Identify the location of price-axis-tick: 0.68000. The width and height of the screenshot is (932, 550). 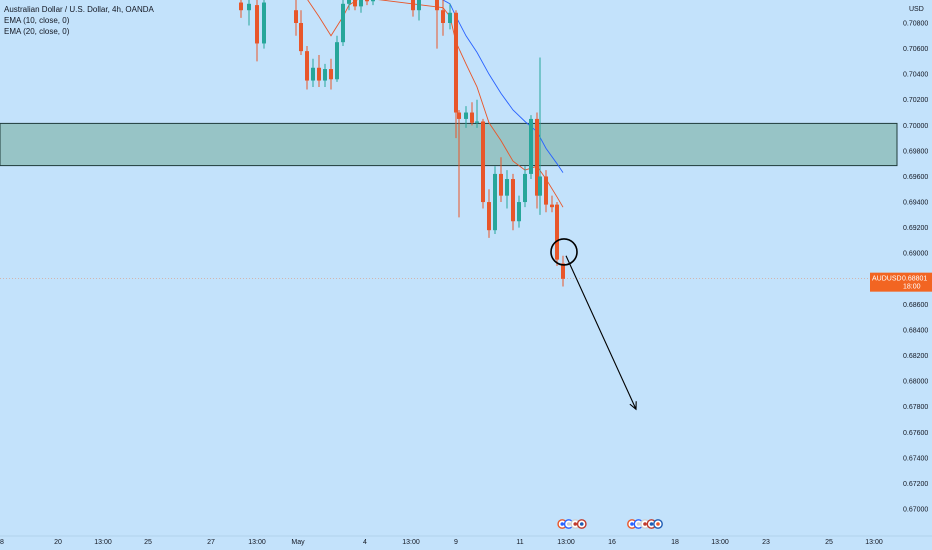
(915, 382).